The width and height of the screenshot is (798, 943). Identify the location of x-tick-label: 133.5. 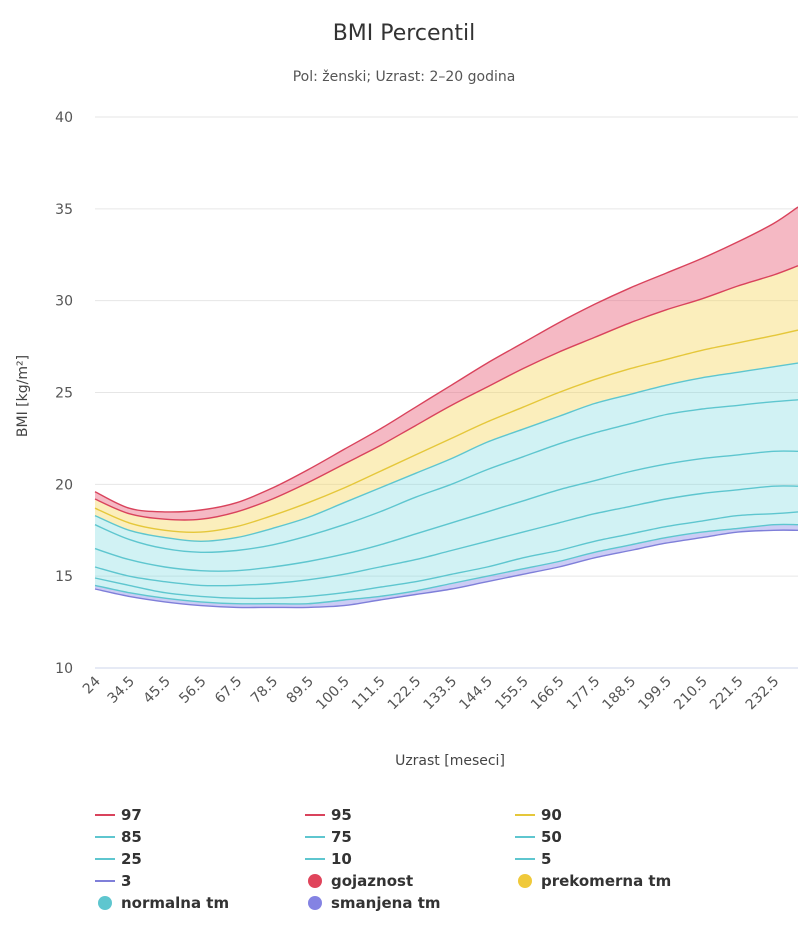
(441, 694).